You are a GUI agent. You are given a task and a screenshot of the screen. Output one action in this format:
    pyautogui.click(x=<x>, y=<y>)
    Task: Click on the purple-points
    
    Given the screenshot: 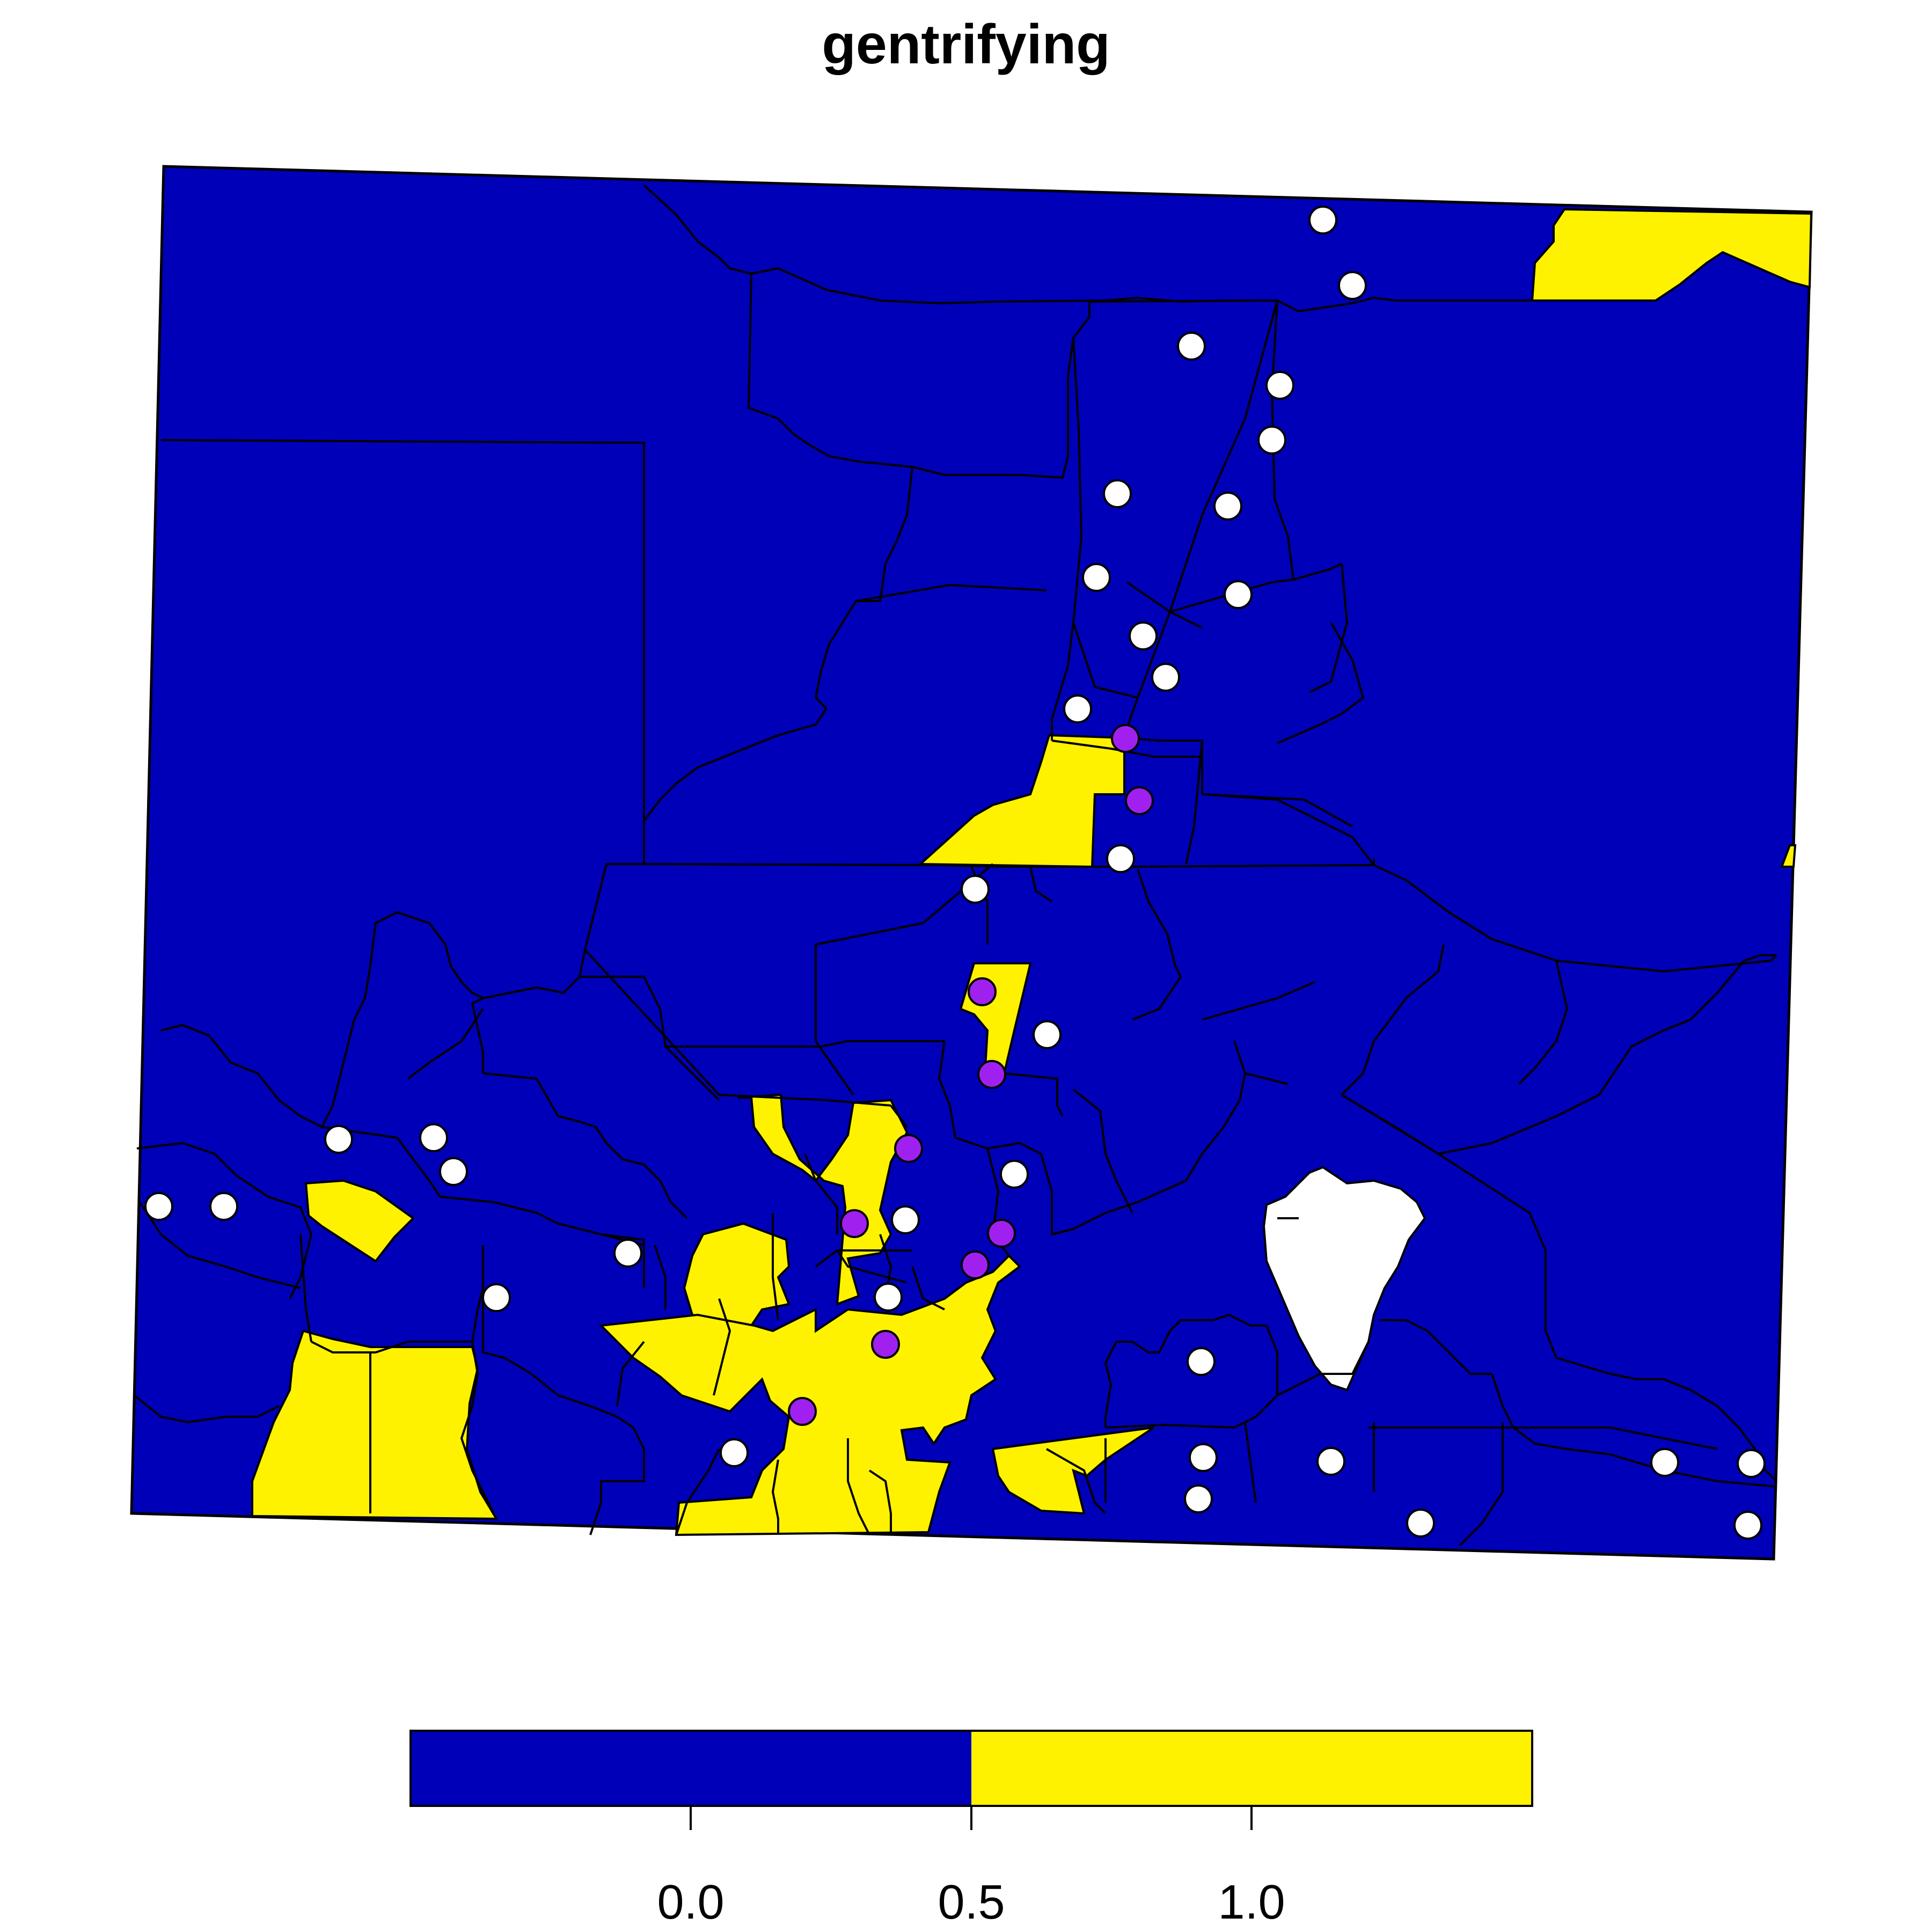 What is the action you would take?
    pyautogui.click(x=971, y=1075)
    